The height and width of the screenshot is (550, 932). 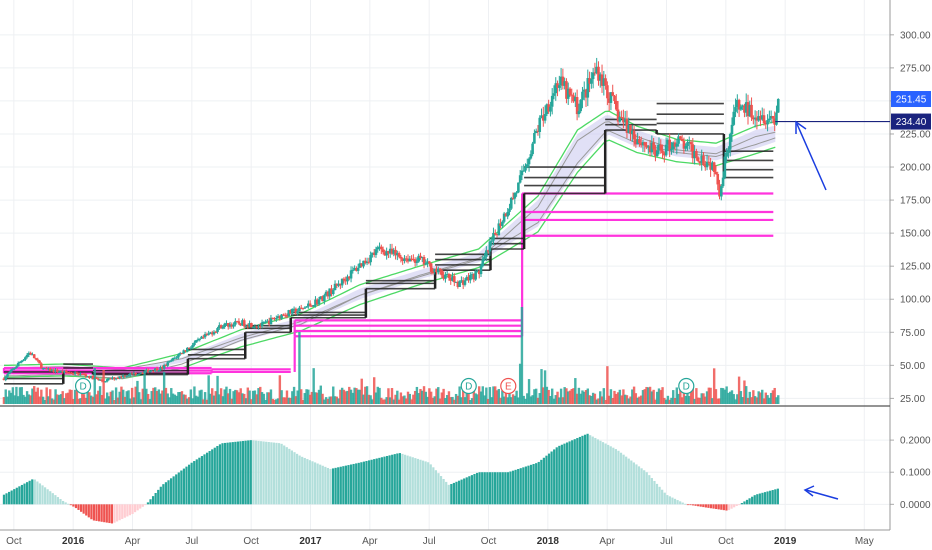 What do you see at coordinates (911, 99) in the screenshot?
I see `price-tag` at bounding box center [911, 99].